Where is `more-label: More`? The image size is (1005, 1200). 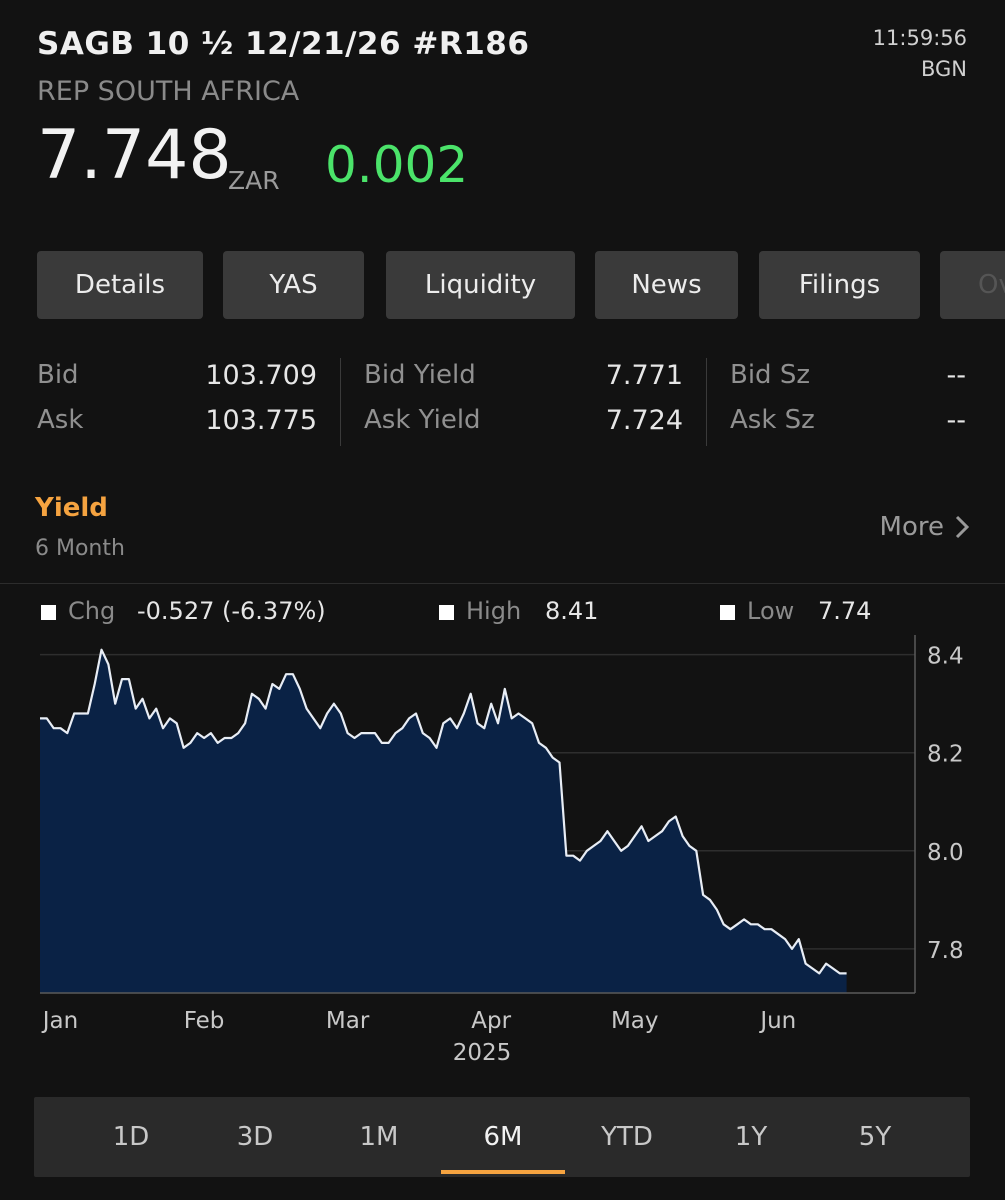 more-label: More is located at coordinates (911, 527).